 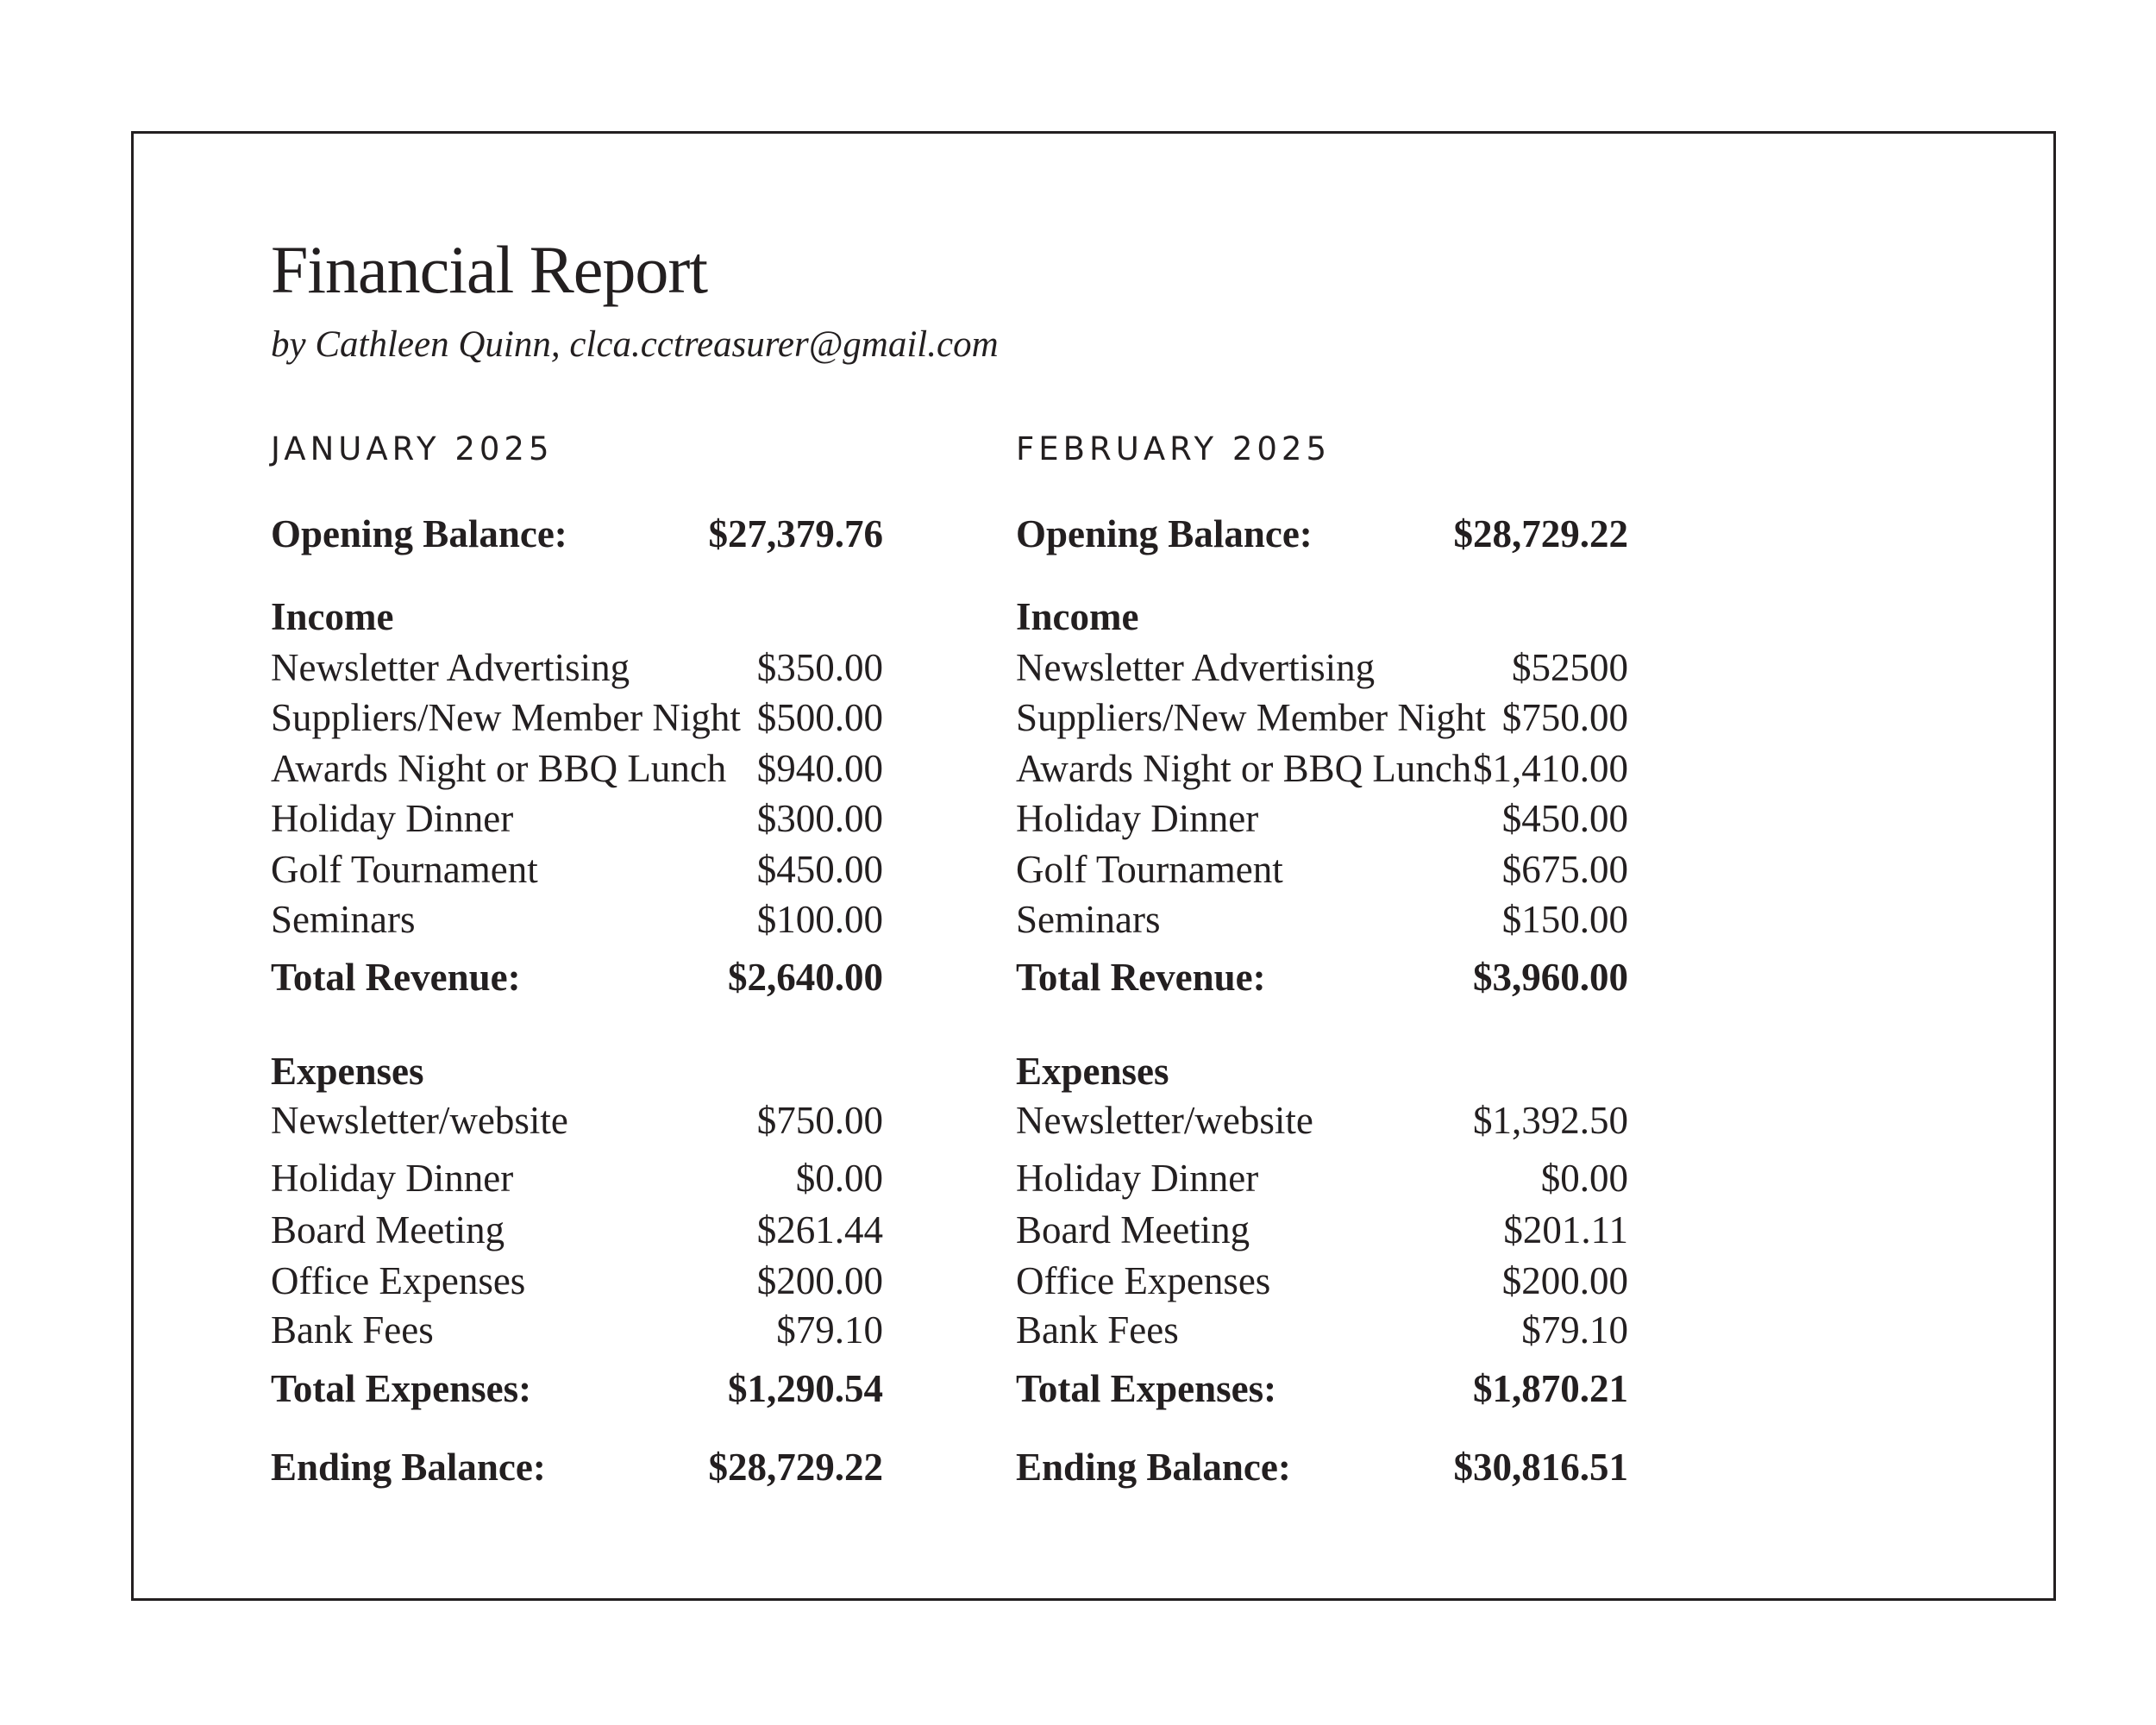 What do you see at coordinates (577, 534) in the screenshot?
I see `opening-balance: Opening Balance: $27,379.76` at bounding box center [577, 534].